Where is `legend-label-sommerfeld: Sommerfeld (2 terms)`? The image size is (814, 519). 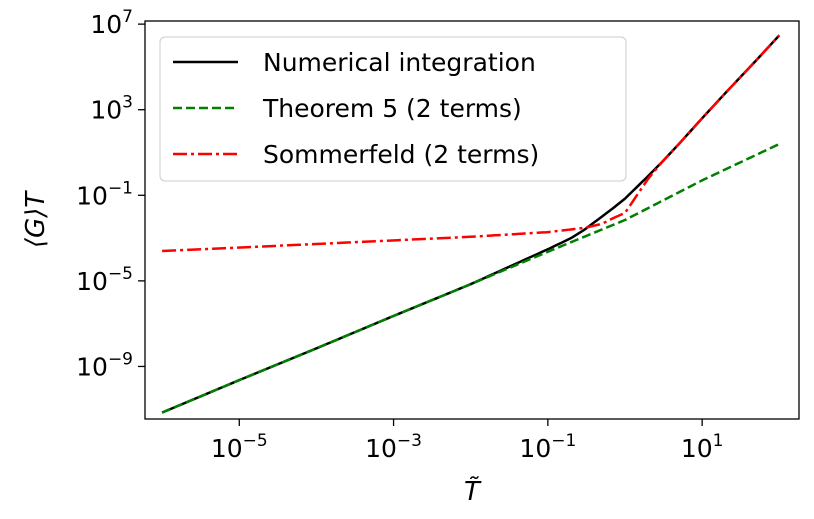
legend-label-sommerfeld: Sommerfeld (2 terms) is located at coordinates (401, 154).